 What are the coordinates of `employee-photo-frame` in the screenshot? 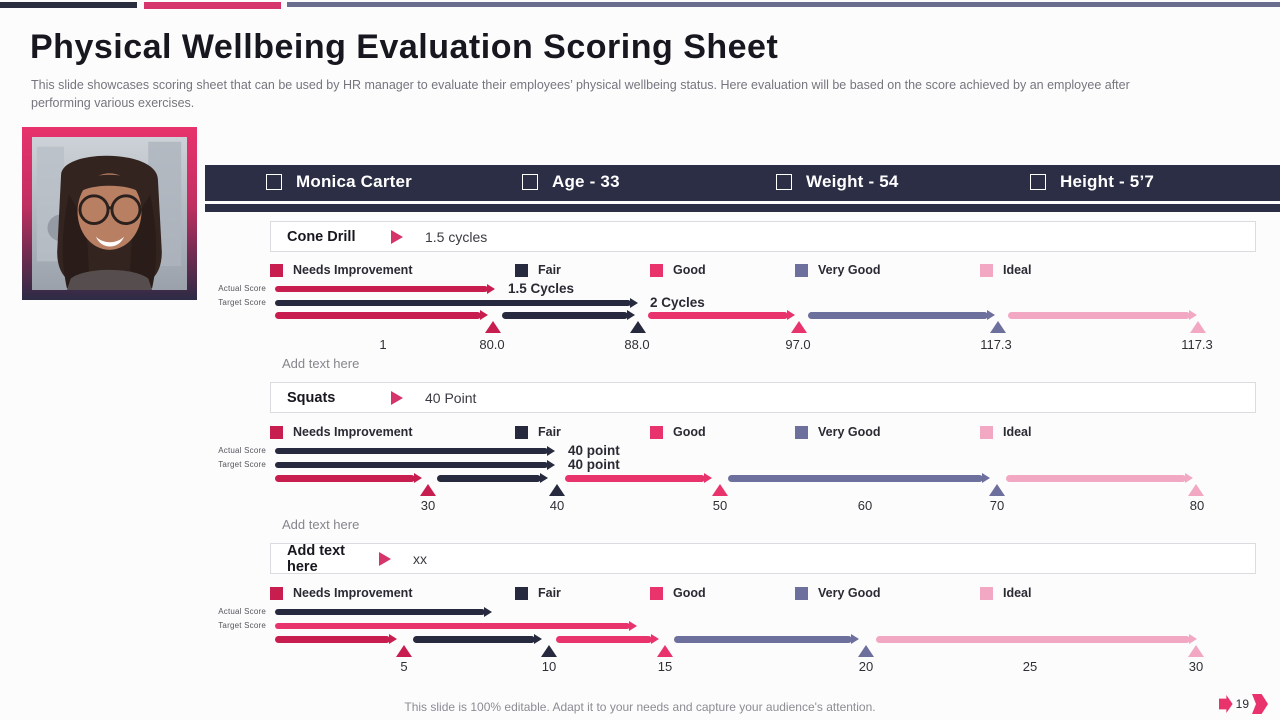 It's located at (109, 213).